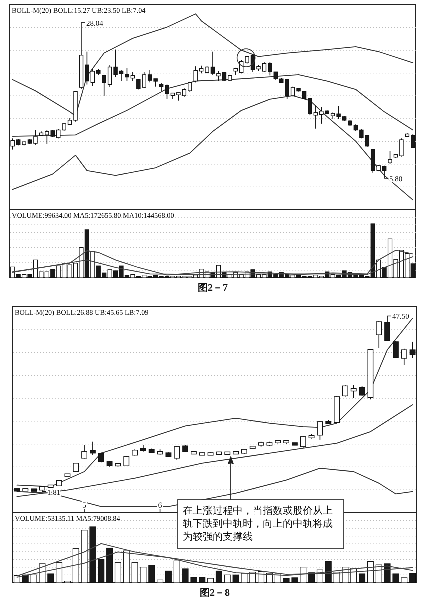 The width and height of the screenshot is (426, 600). I want to click on annotation: 在上涨过程中，当指数或股价从上轨下跌到中轨时，向上的中轨将成为较强的支撑线, so click(258, 524).